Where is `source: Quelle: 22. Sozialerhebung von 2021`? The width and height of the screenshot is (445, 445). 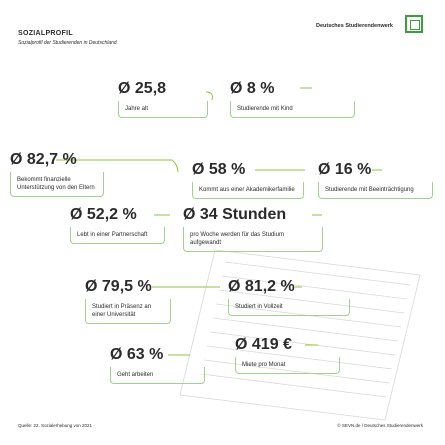 source: Quelle: 22. Sozialerhebung von 2021 is located at coordinates (55, 425).